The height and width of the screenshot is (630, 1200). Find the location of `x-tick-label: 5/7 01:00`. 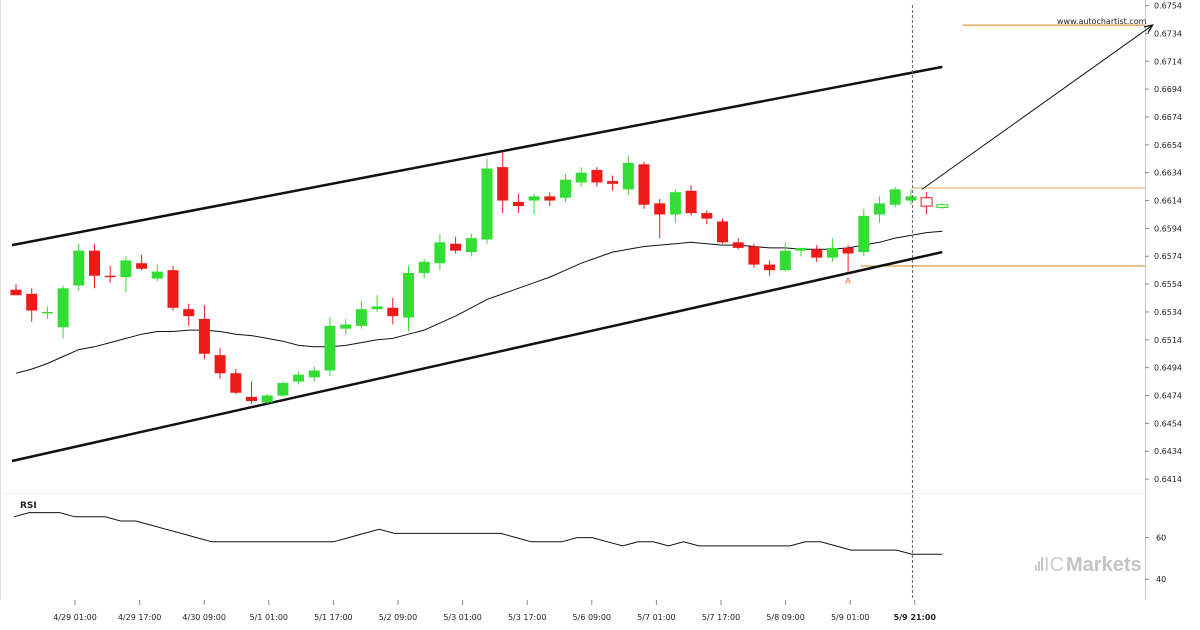

x-tick-label: 5/7 01:00 is located at coordinates (656, 617).